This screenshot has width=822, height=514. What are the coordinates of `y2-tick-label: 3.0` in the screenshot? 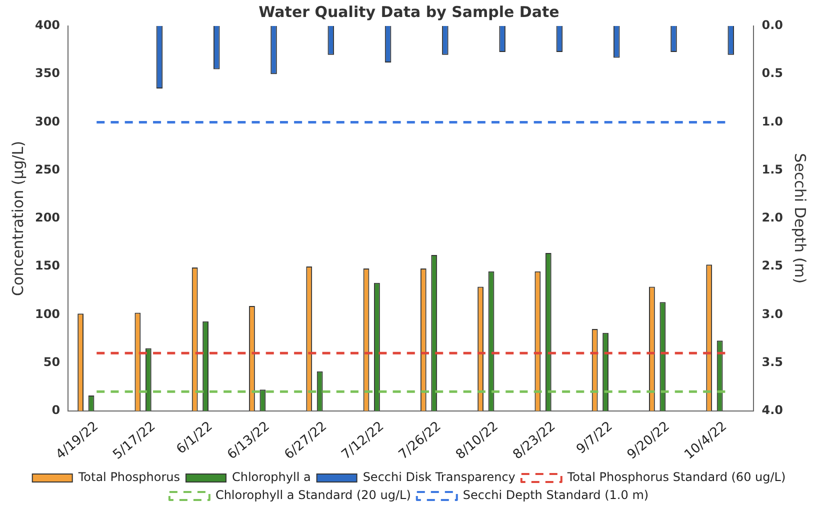 It's located at (773, 313).